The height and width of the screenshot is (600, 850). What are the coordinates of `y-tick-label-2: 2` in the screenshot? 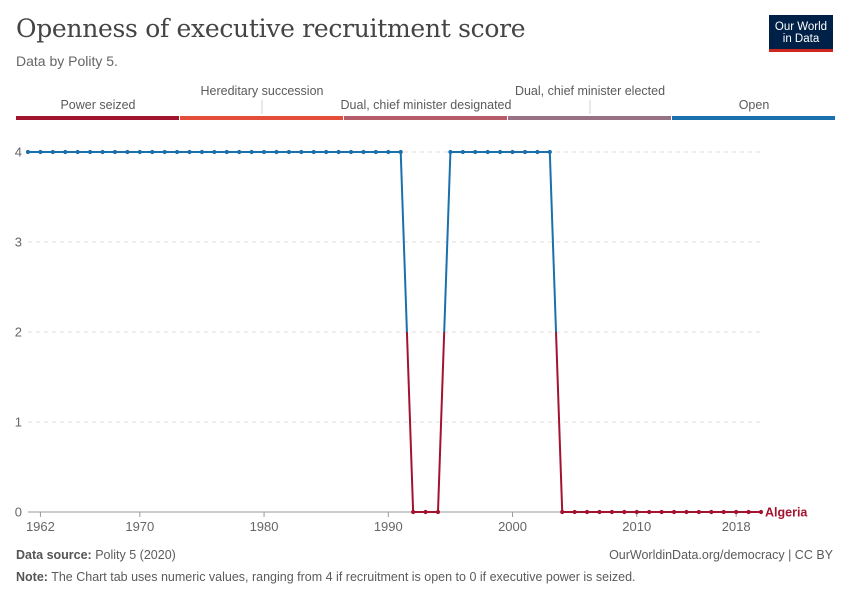 It's located at (18, 332).